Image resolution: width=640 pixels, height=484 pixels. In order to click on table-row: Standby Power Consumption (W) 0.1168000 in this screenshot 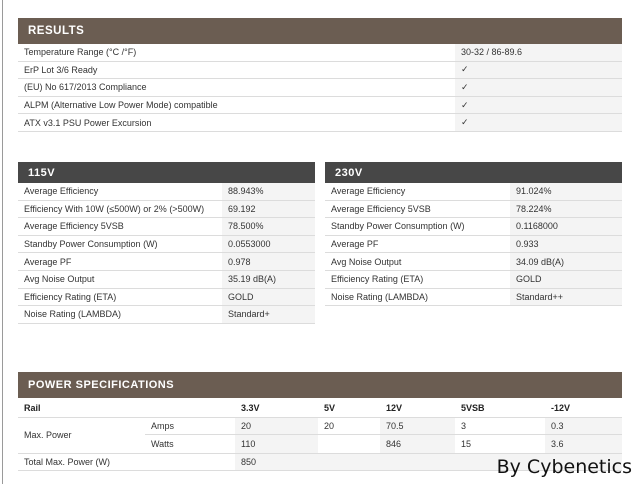, I will do `click(473, 227)`.